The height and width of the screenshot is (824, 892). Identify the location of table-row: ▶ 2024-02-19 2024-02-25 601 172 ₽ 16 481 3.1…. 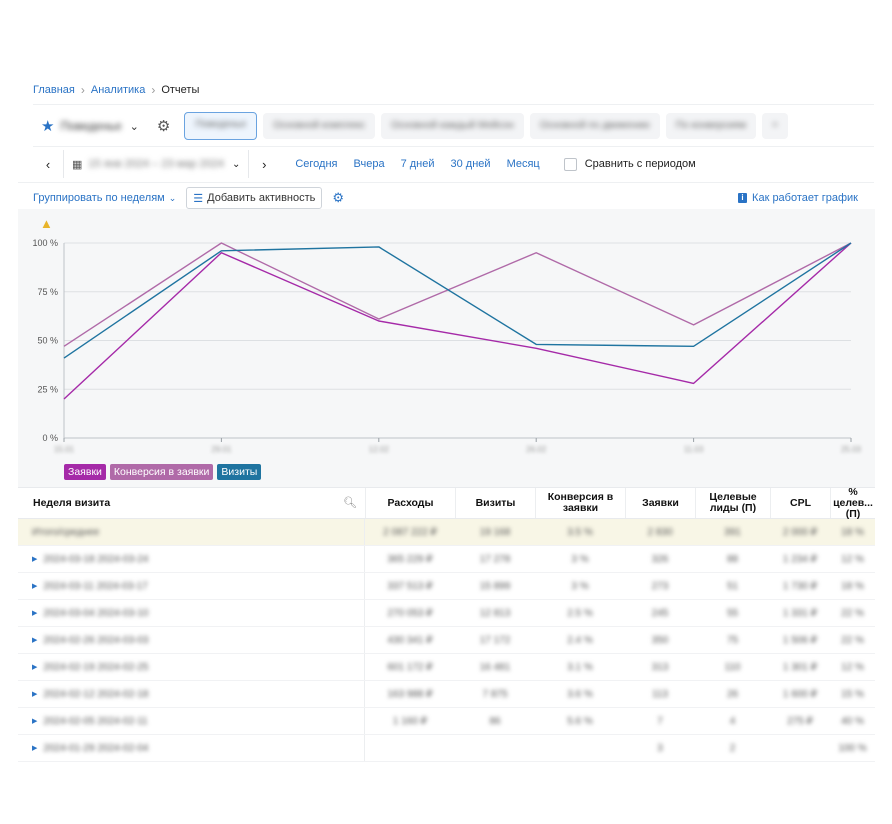
(446, 667).